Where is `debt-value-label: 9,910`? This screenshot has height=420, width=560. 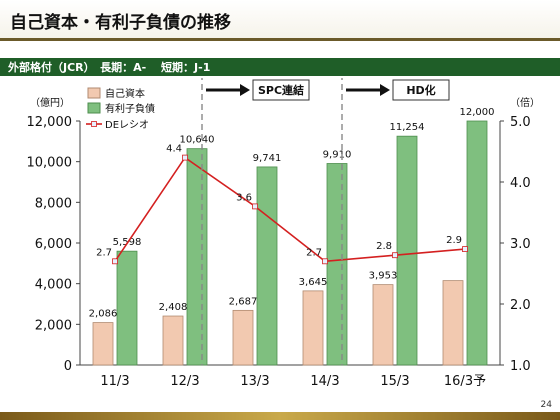
debt-value-label: 9,910 is located at coordinates (337, 154).